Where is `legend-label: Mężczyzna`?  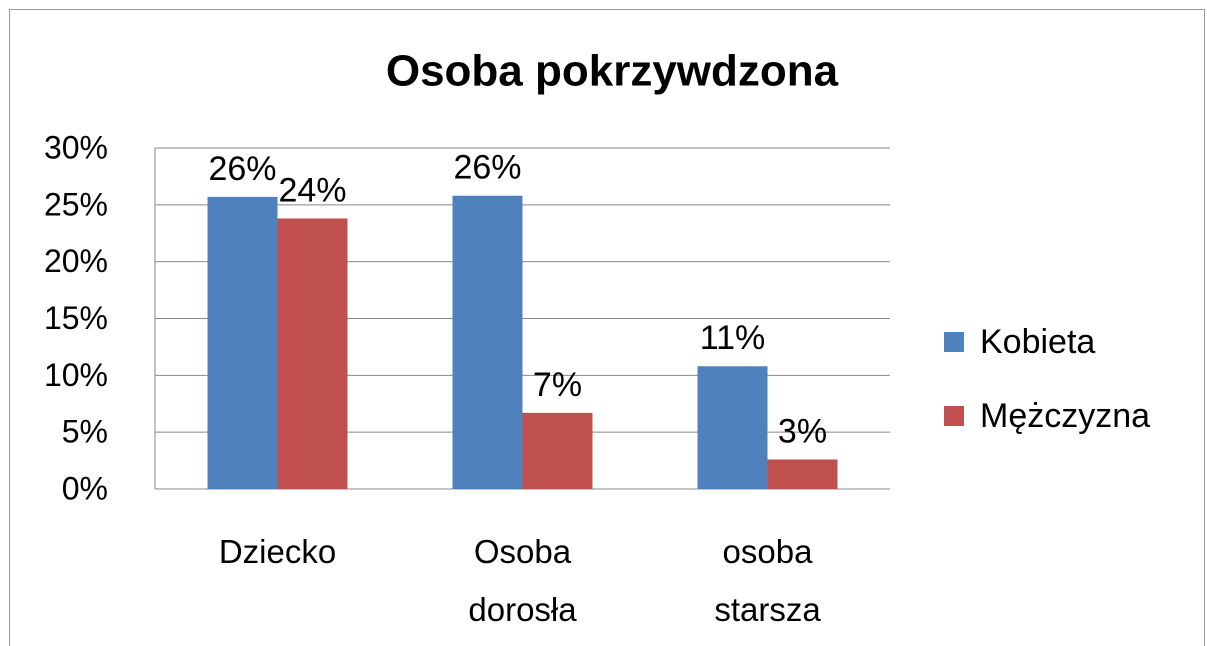 legend-label: Mężczyzna is located at coordinates (1065, 416).